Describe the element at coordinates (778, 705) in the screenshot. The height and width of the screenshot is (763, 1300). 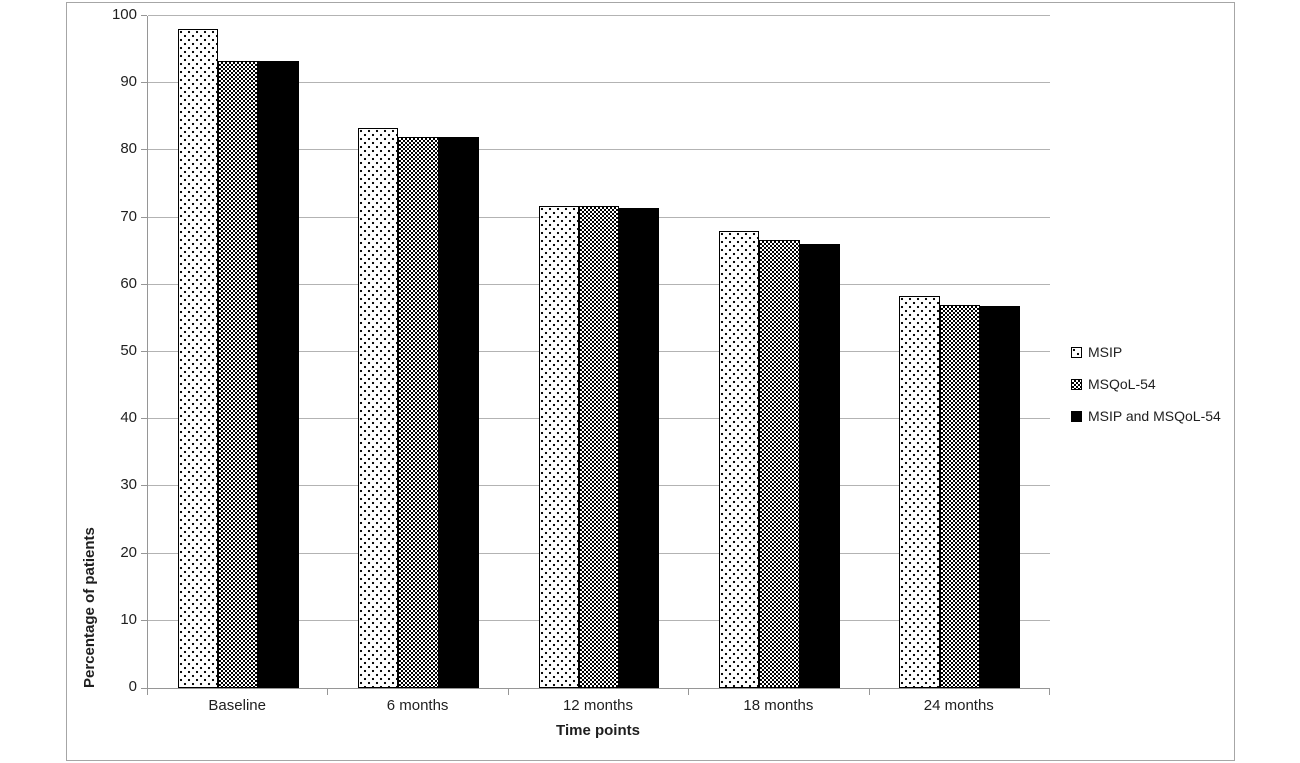
I see `x-tick-label: 18 months` at that location.